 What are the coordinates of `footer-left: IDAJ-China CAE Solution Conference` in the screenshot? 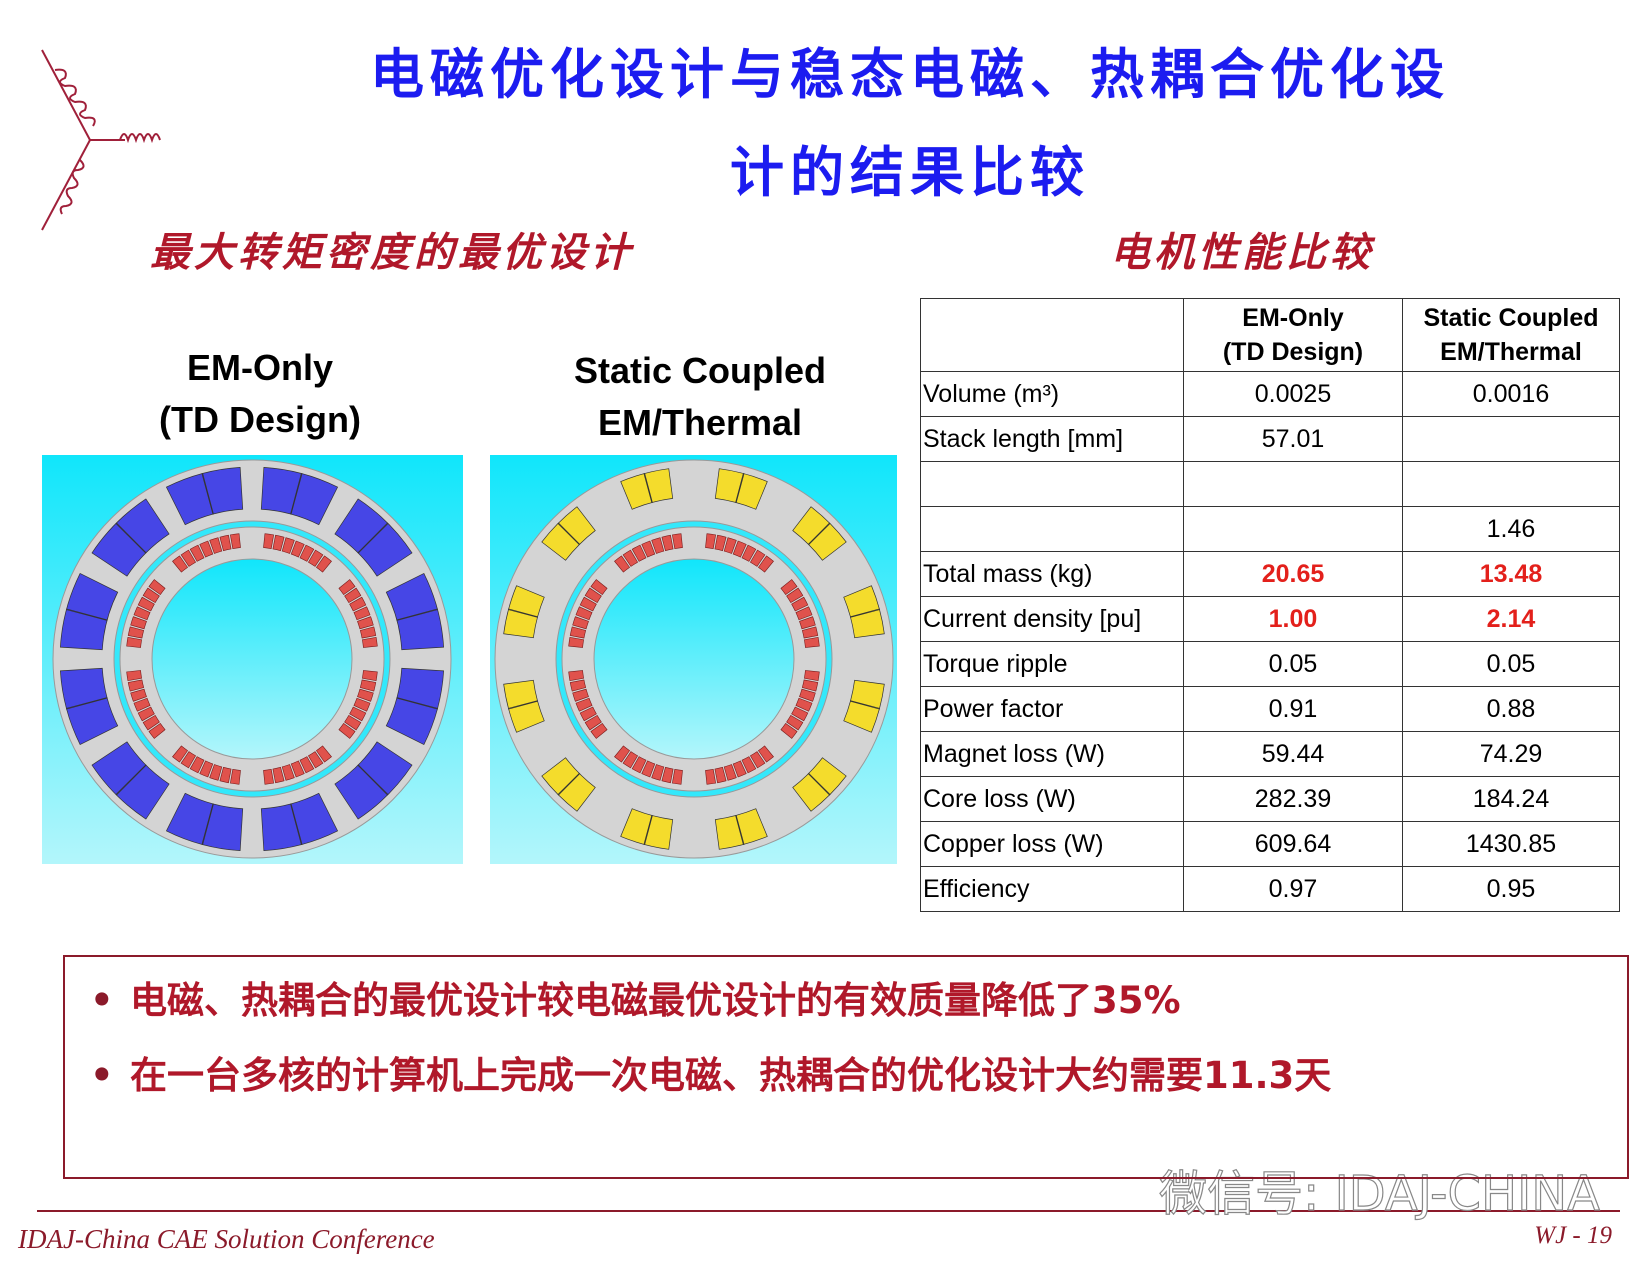 It's located at (226, 1239).